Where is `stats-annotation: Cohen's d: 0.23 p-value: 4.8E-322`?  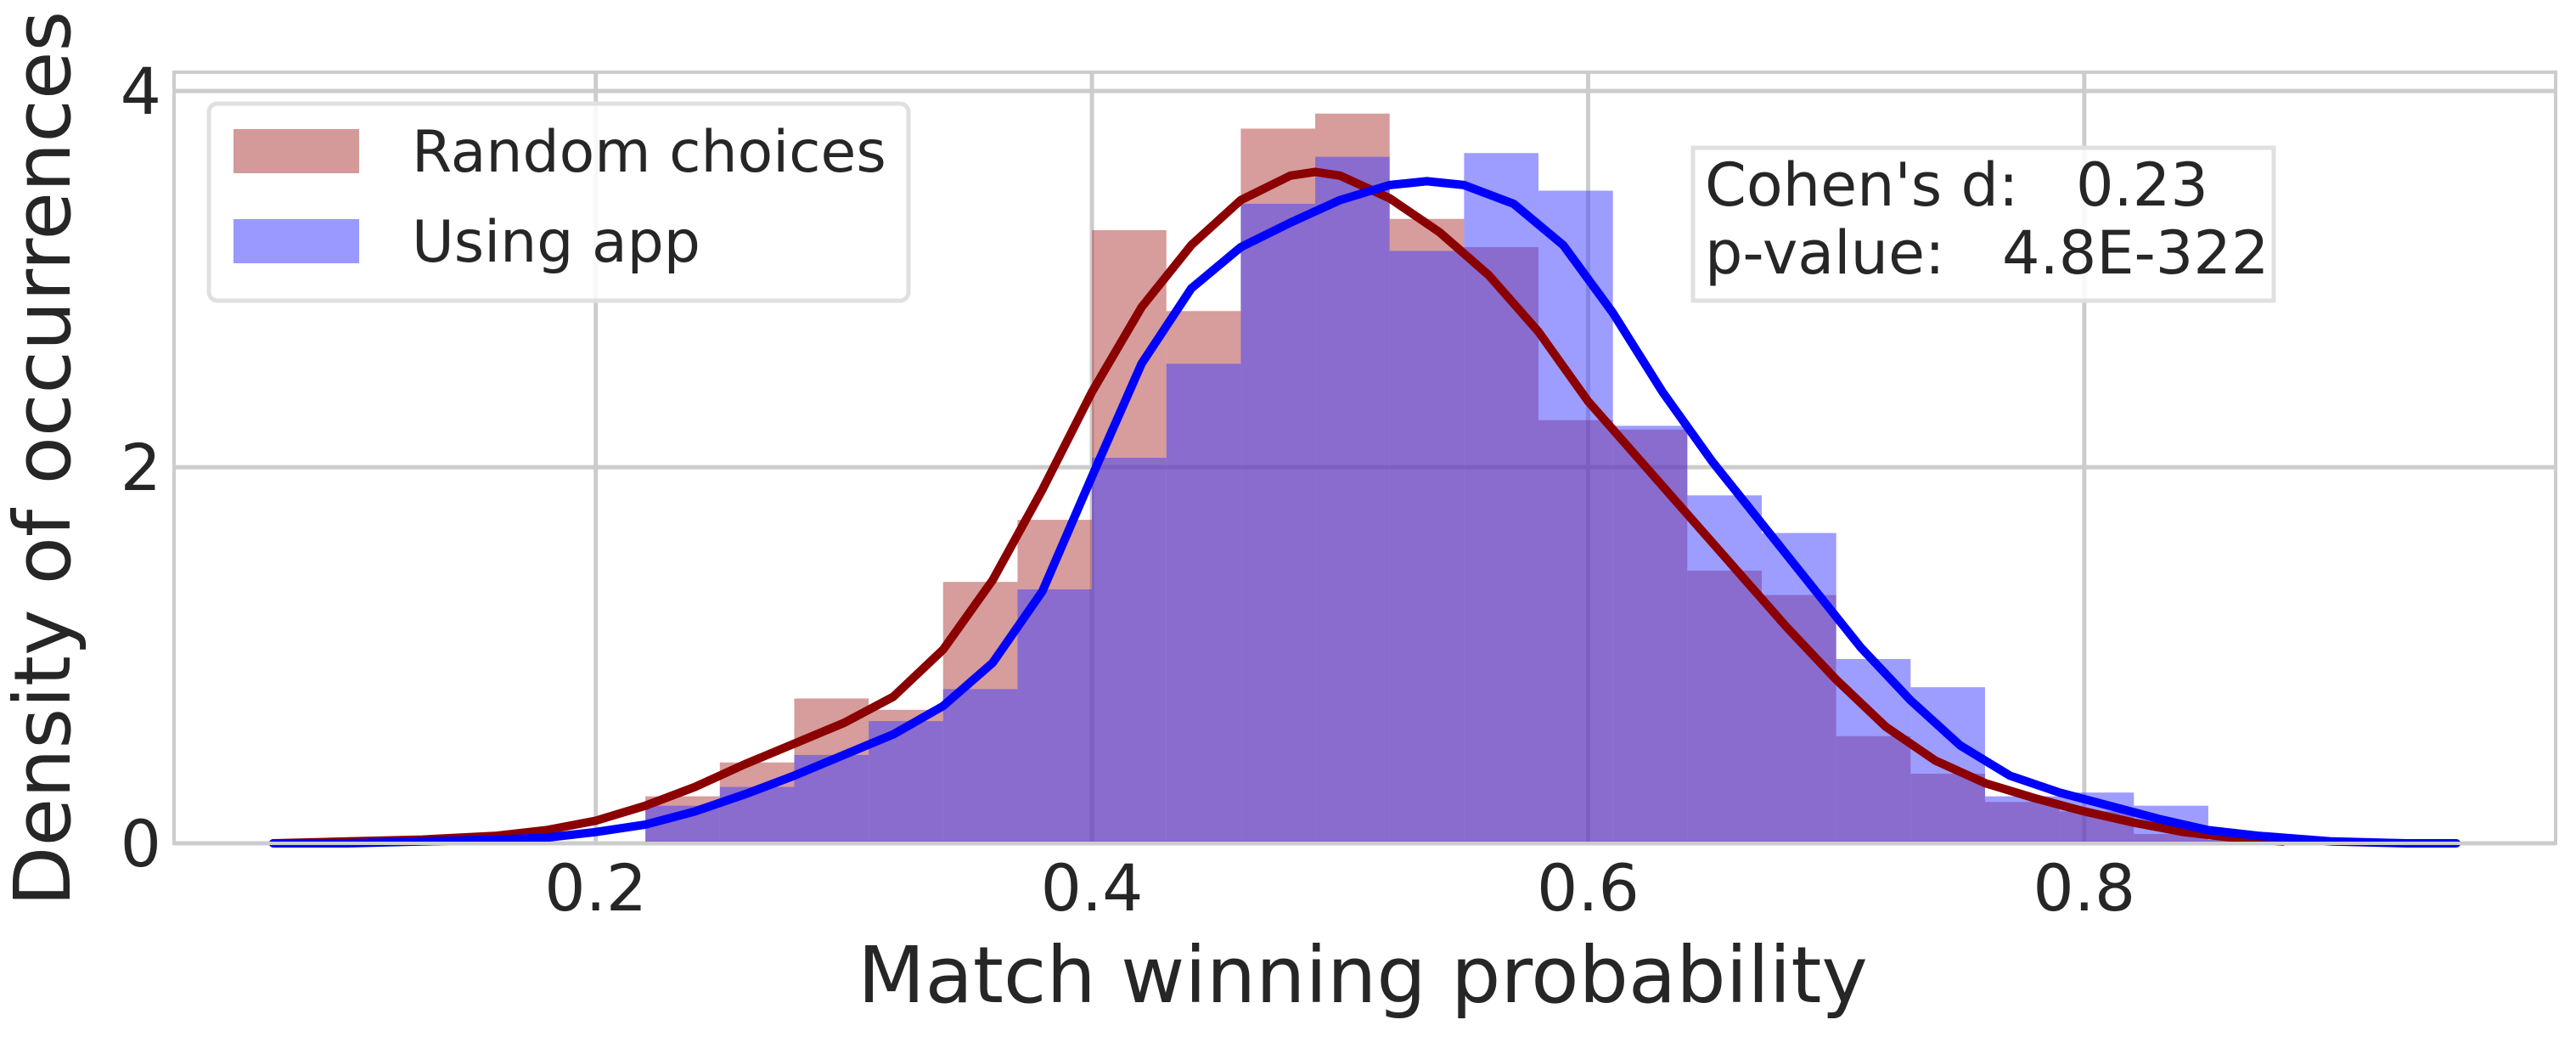 stats-annotation: Cohen's d: 0.23 p-value: 4.8E-322 is located at coordinates (1983, 224).